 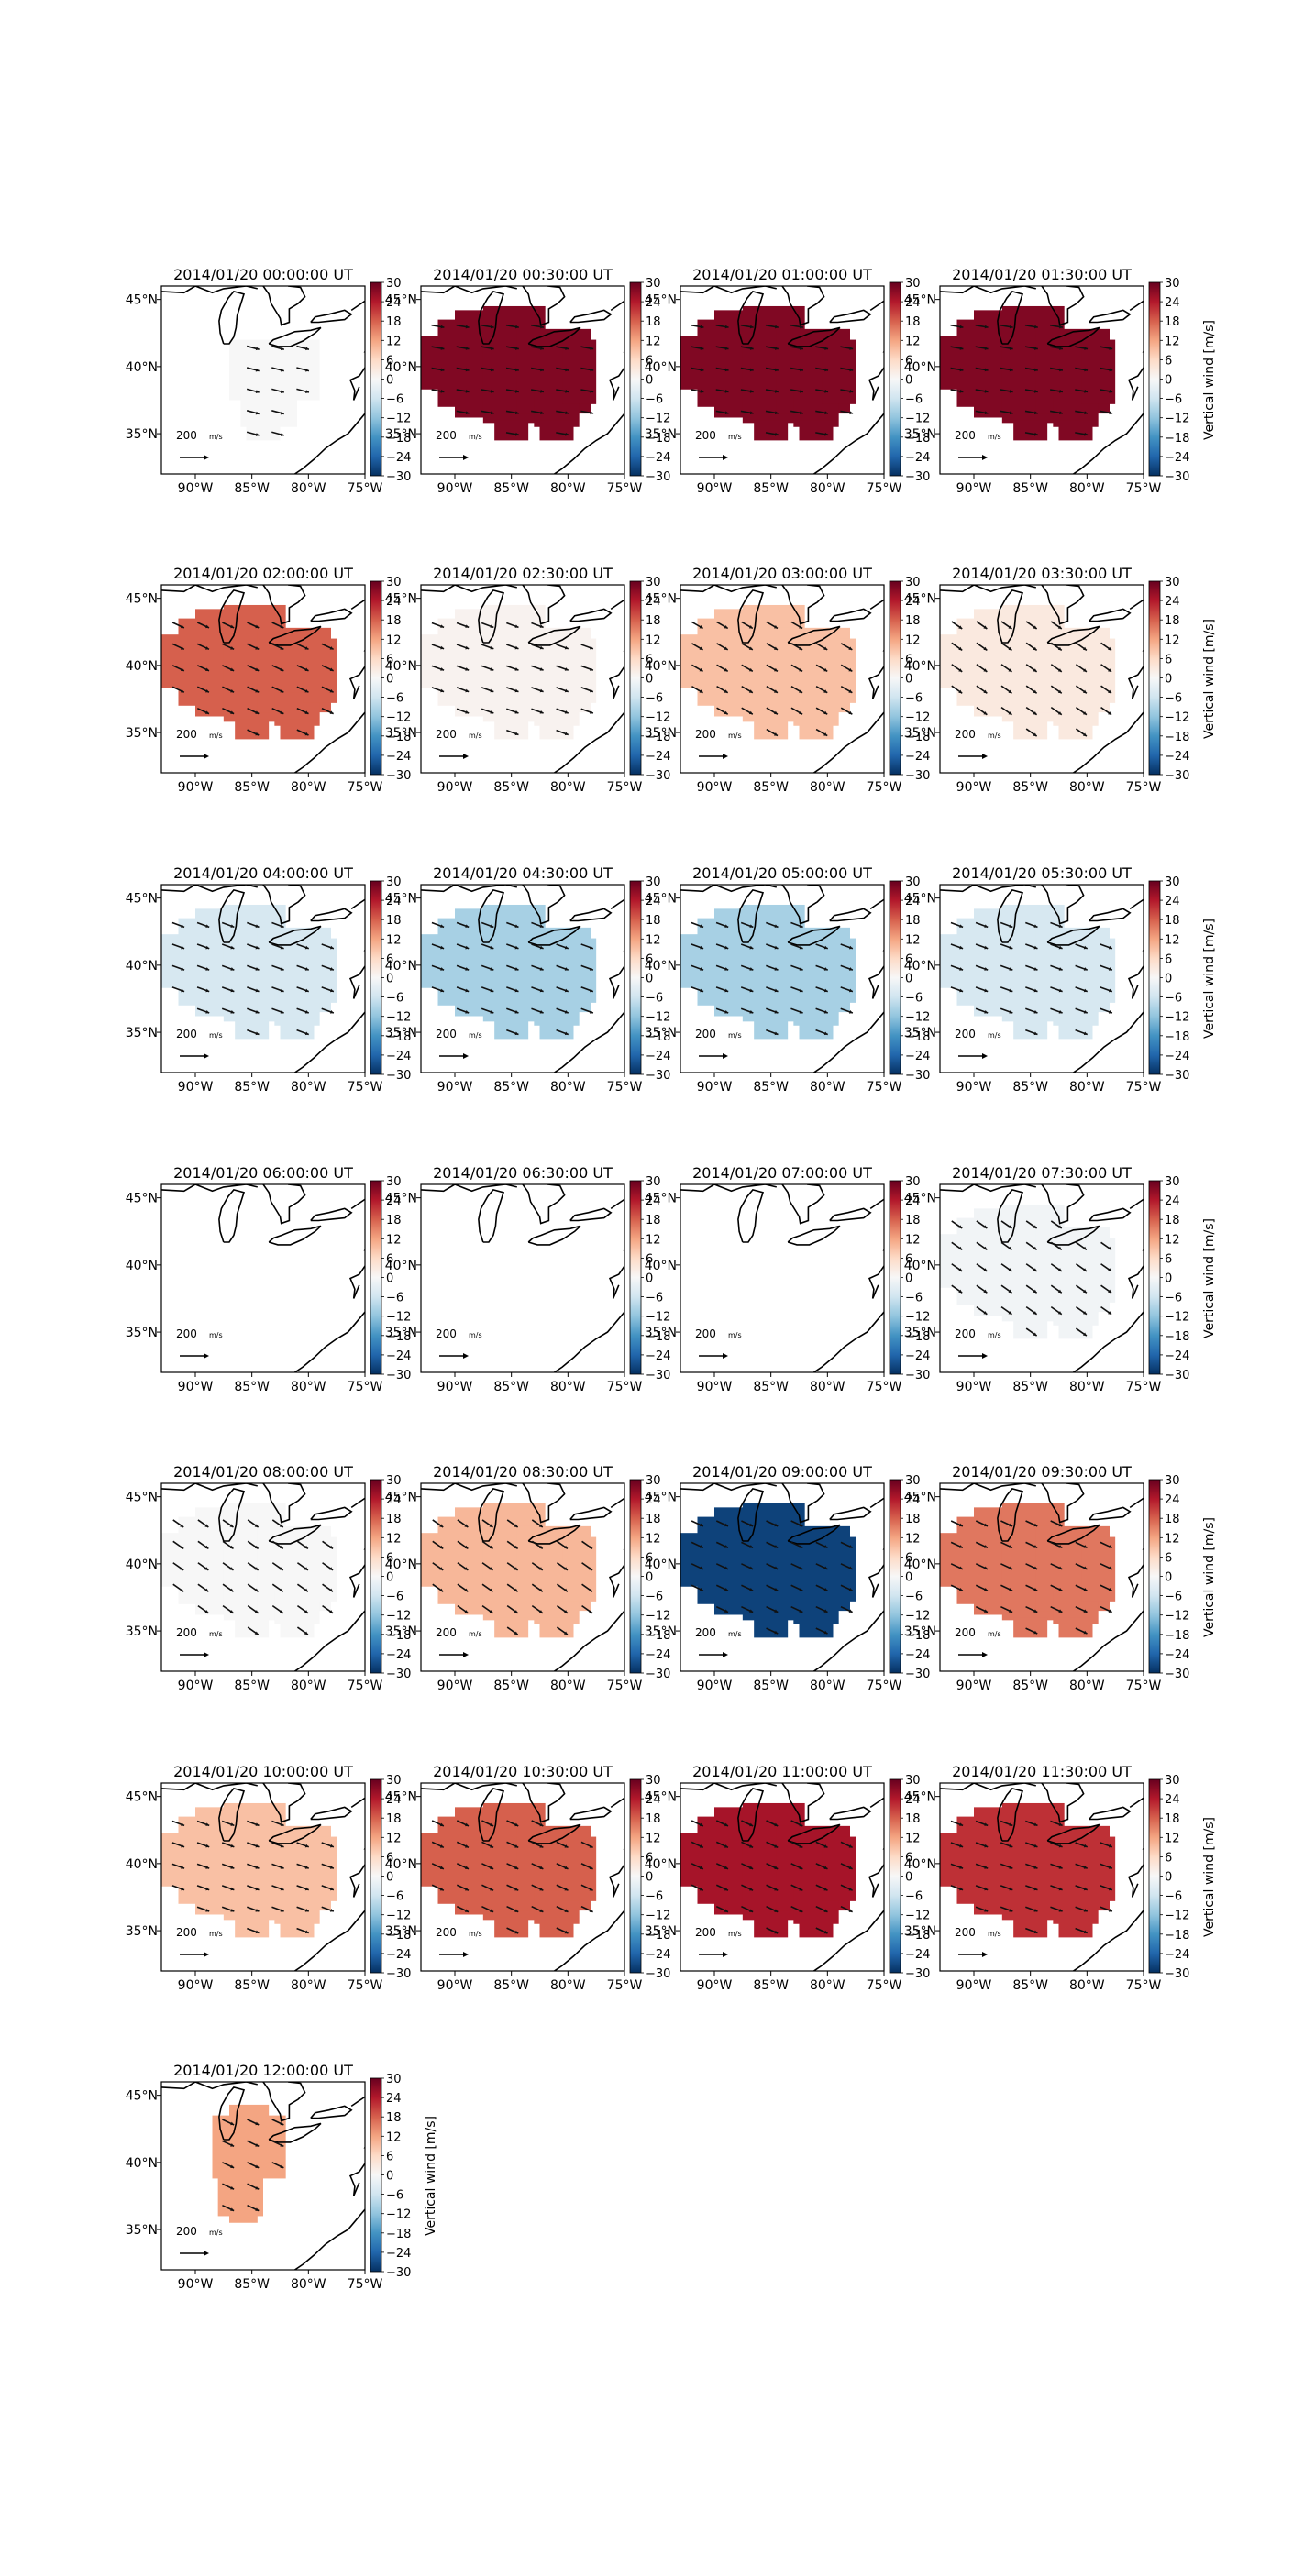 I want to click on lake-ontario-outline, so click(x=591, y=316).